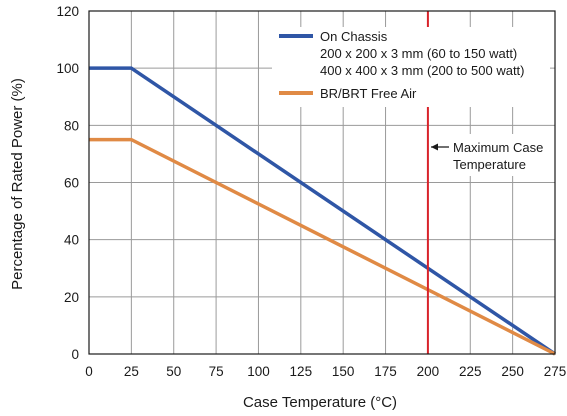 This screenshot has height=416, width=567. I want to click on x-tick-label-175: 175, so click(385, 371).